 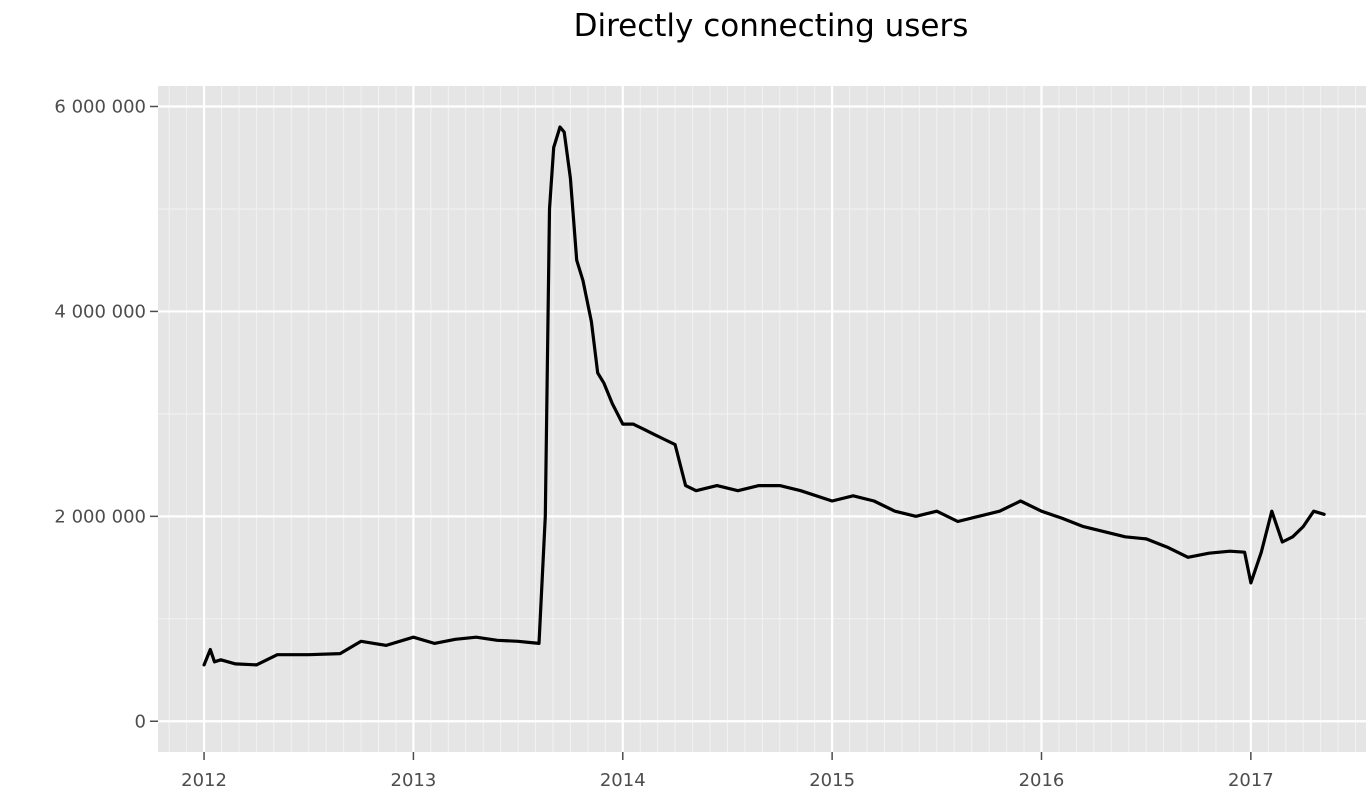 I want to click on y-tick-label: 0, so click(x=140, y=721).